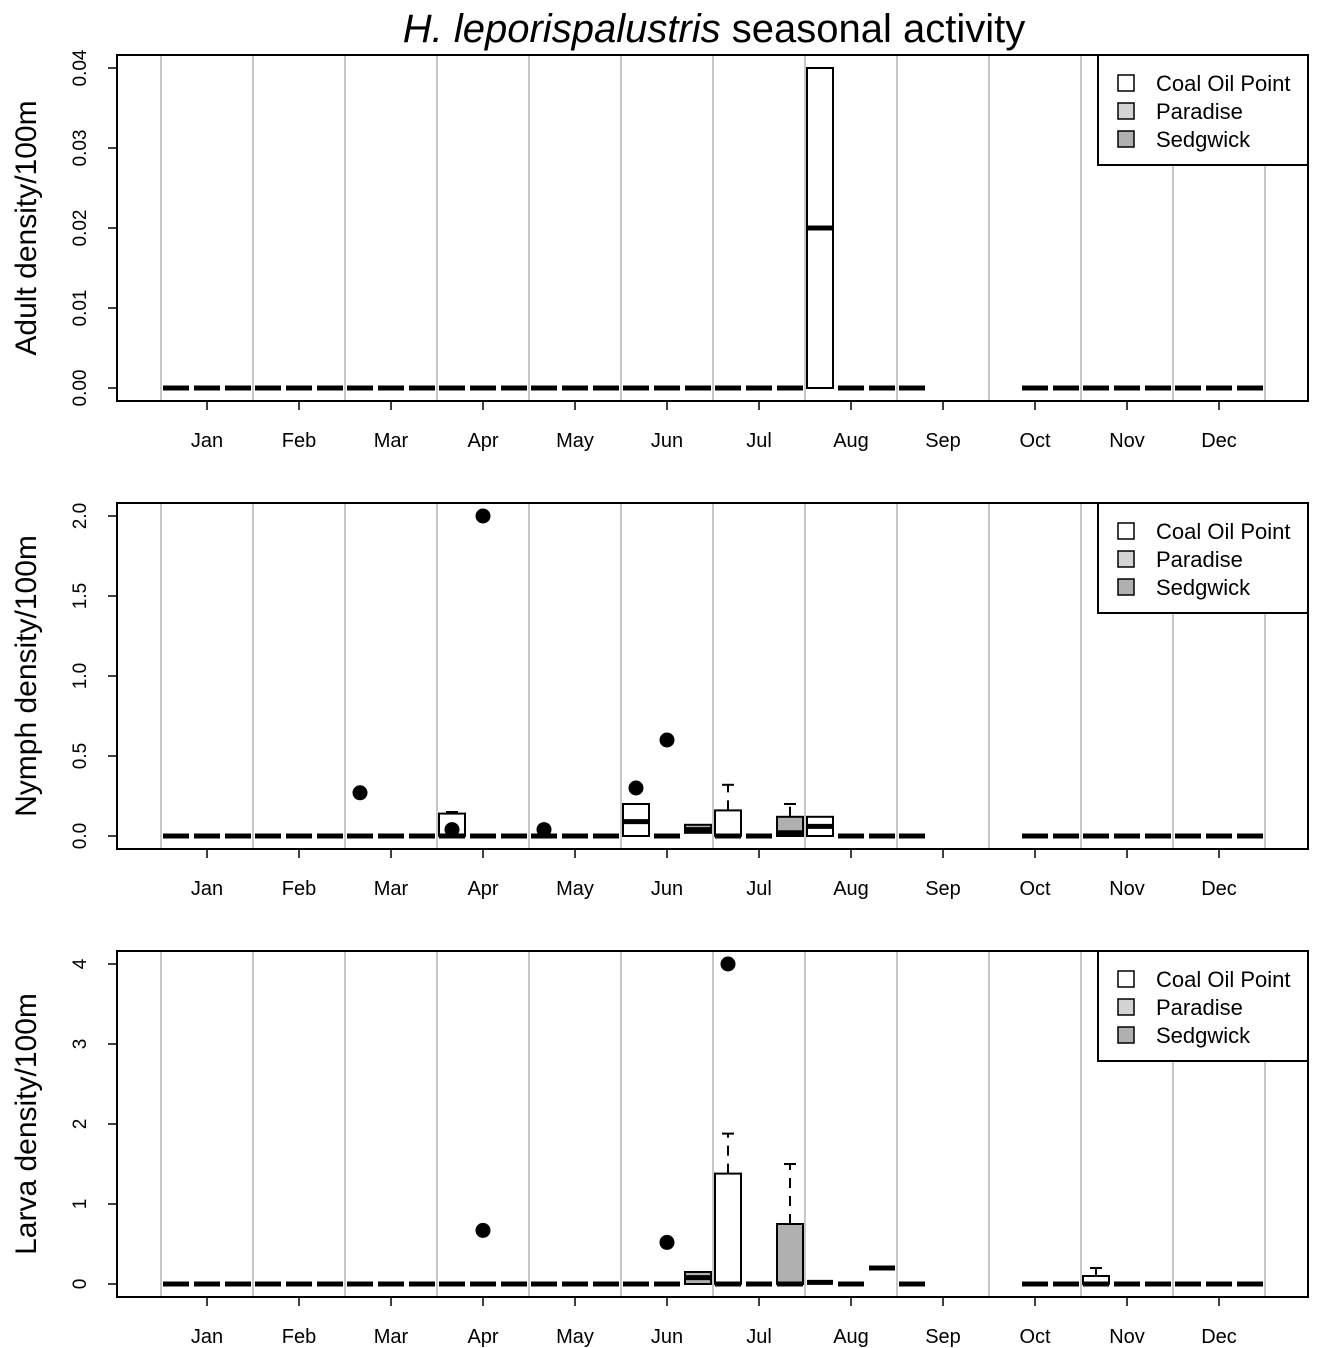 The image size is (1318, 1348). What do you see at coordinates (26, 676) in the screenshot?
I see `y-axis-label: Nymph density/100m` at bounding box center [26, 676].